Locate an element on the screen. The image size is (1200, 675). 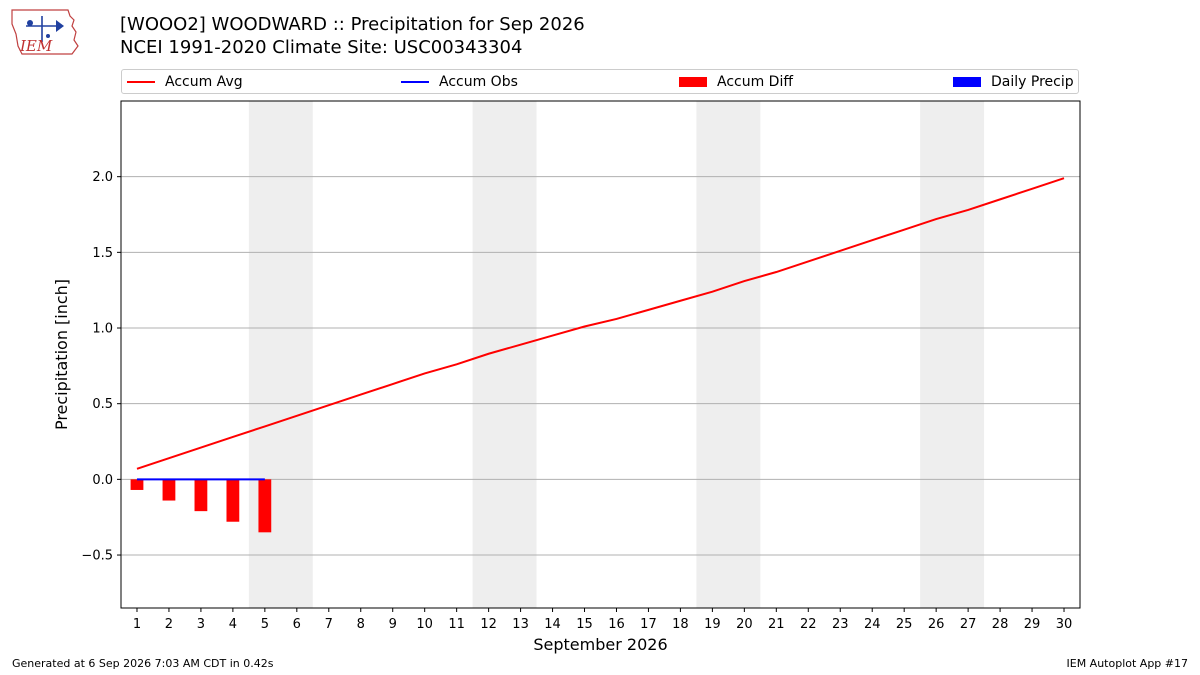
x-tick-label-13: 13 is located at coordinates (520, 624).